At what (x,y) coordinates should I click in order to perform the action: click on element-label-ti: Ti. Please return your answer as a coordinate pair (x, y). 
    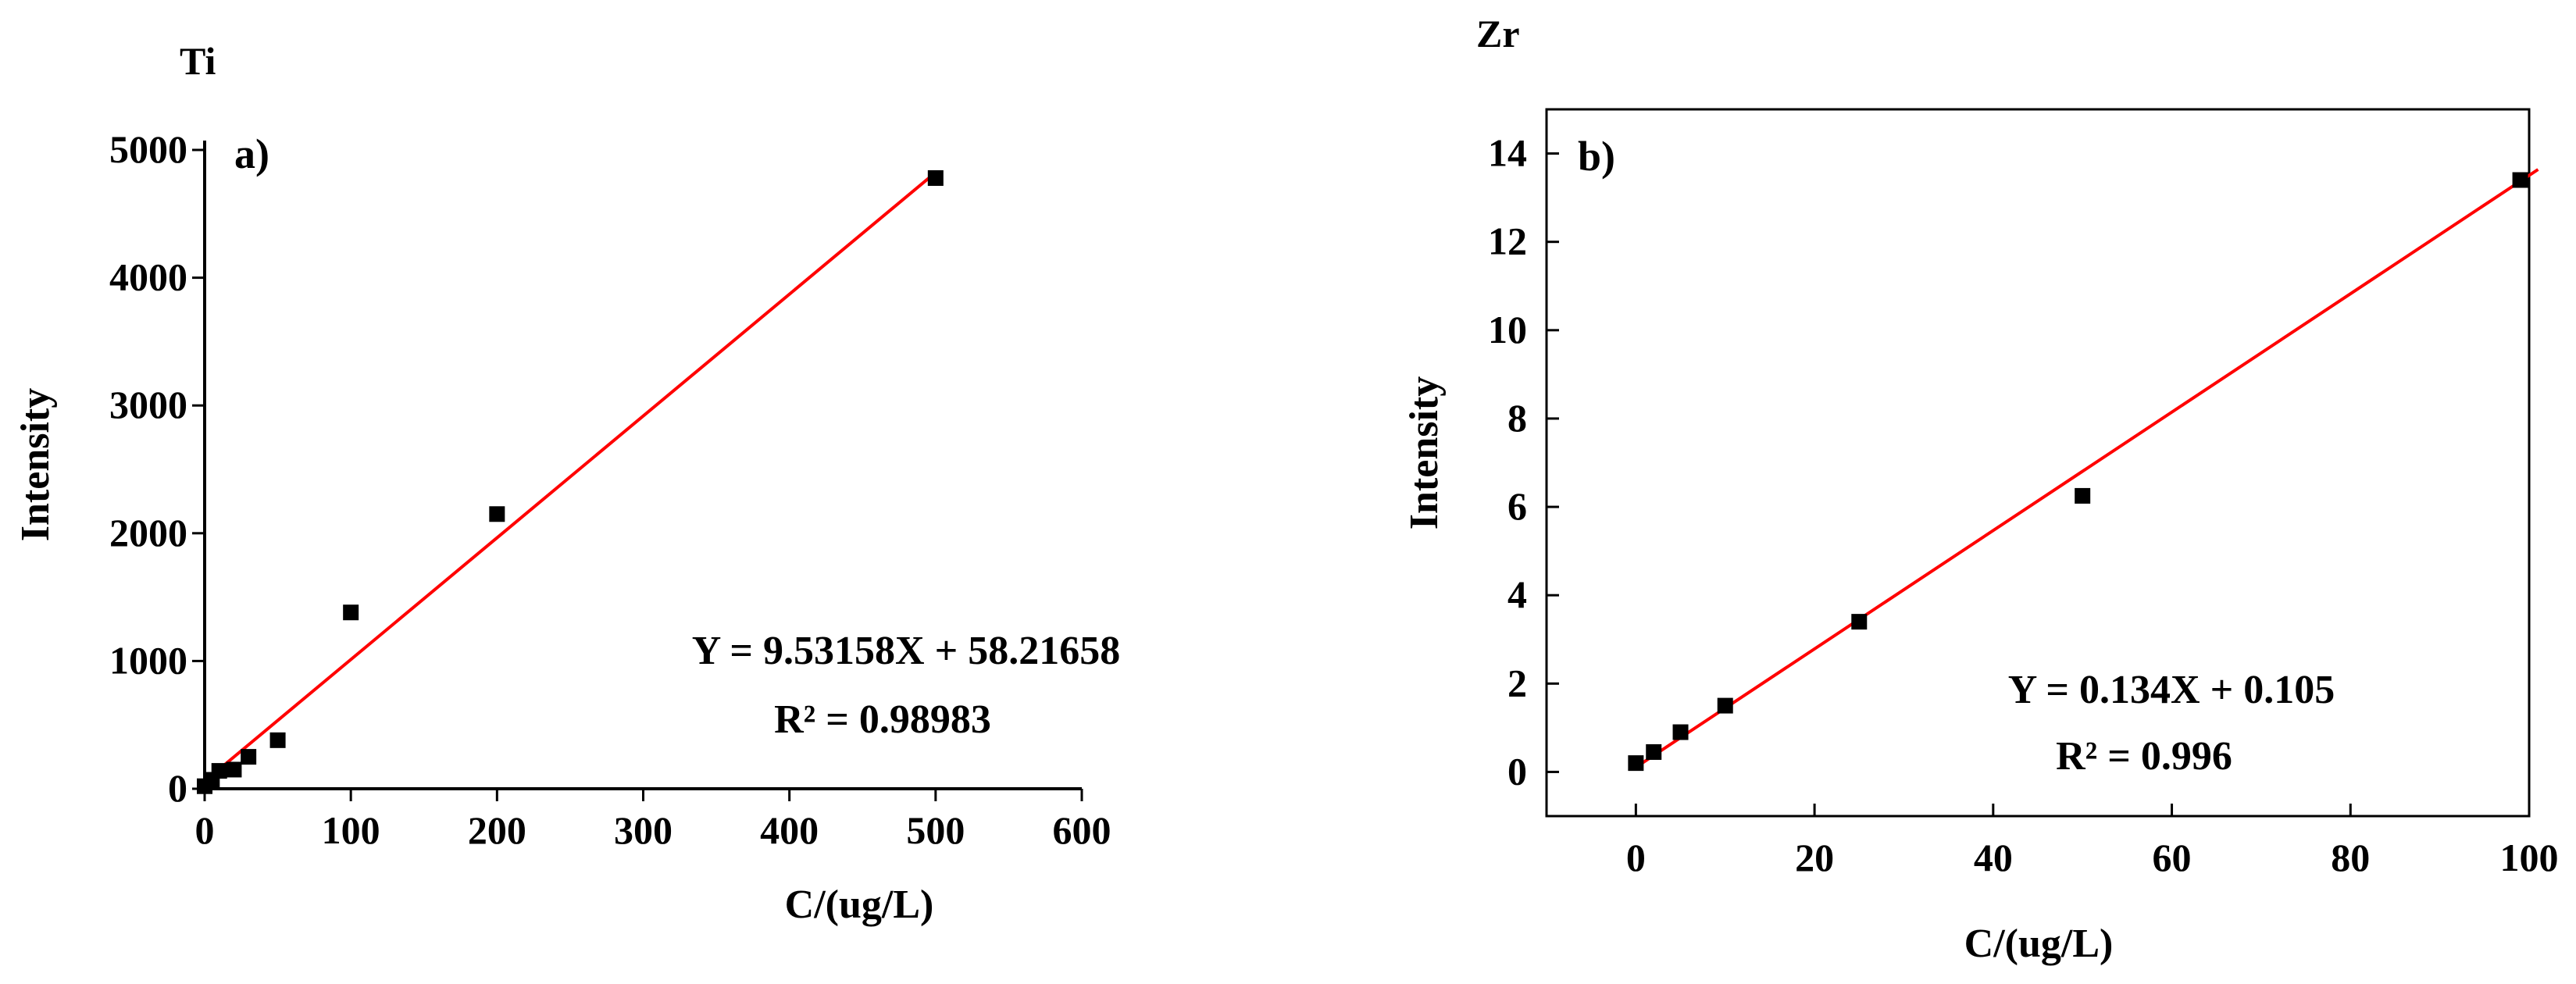
    Looking at the image, I should click on (198, 61).